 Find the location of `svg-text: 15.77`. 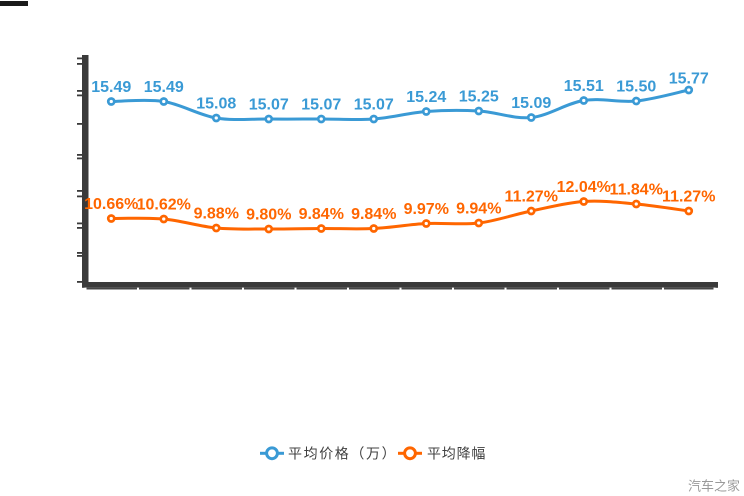

svg-text: 15.77 is located at coordinates (689, 79).